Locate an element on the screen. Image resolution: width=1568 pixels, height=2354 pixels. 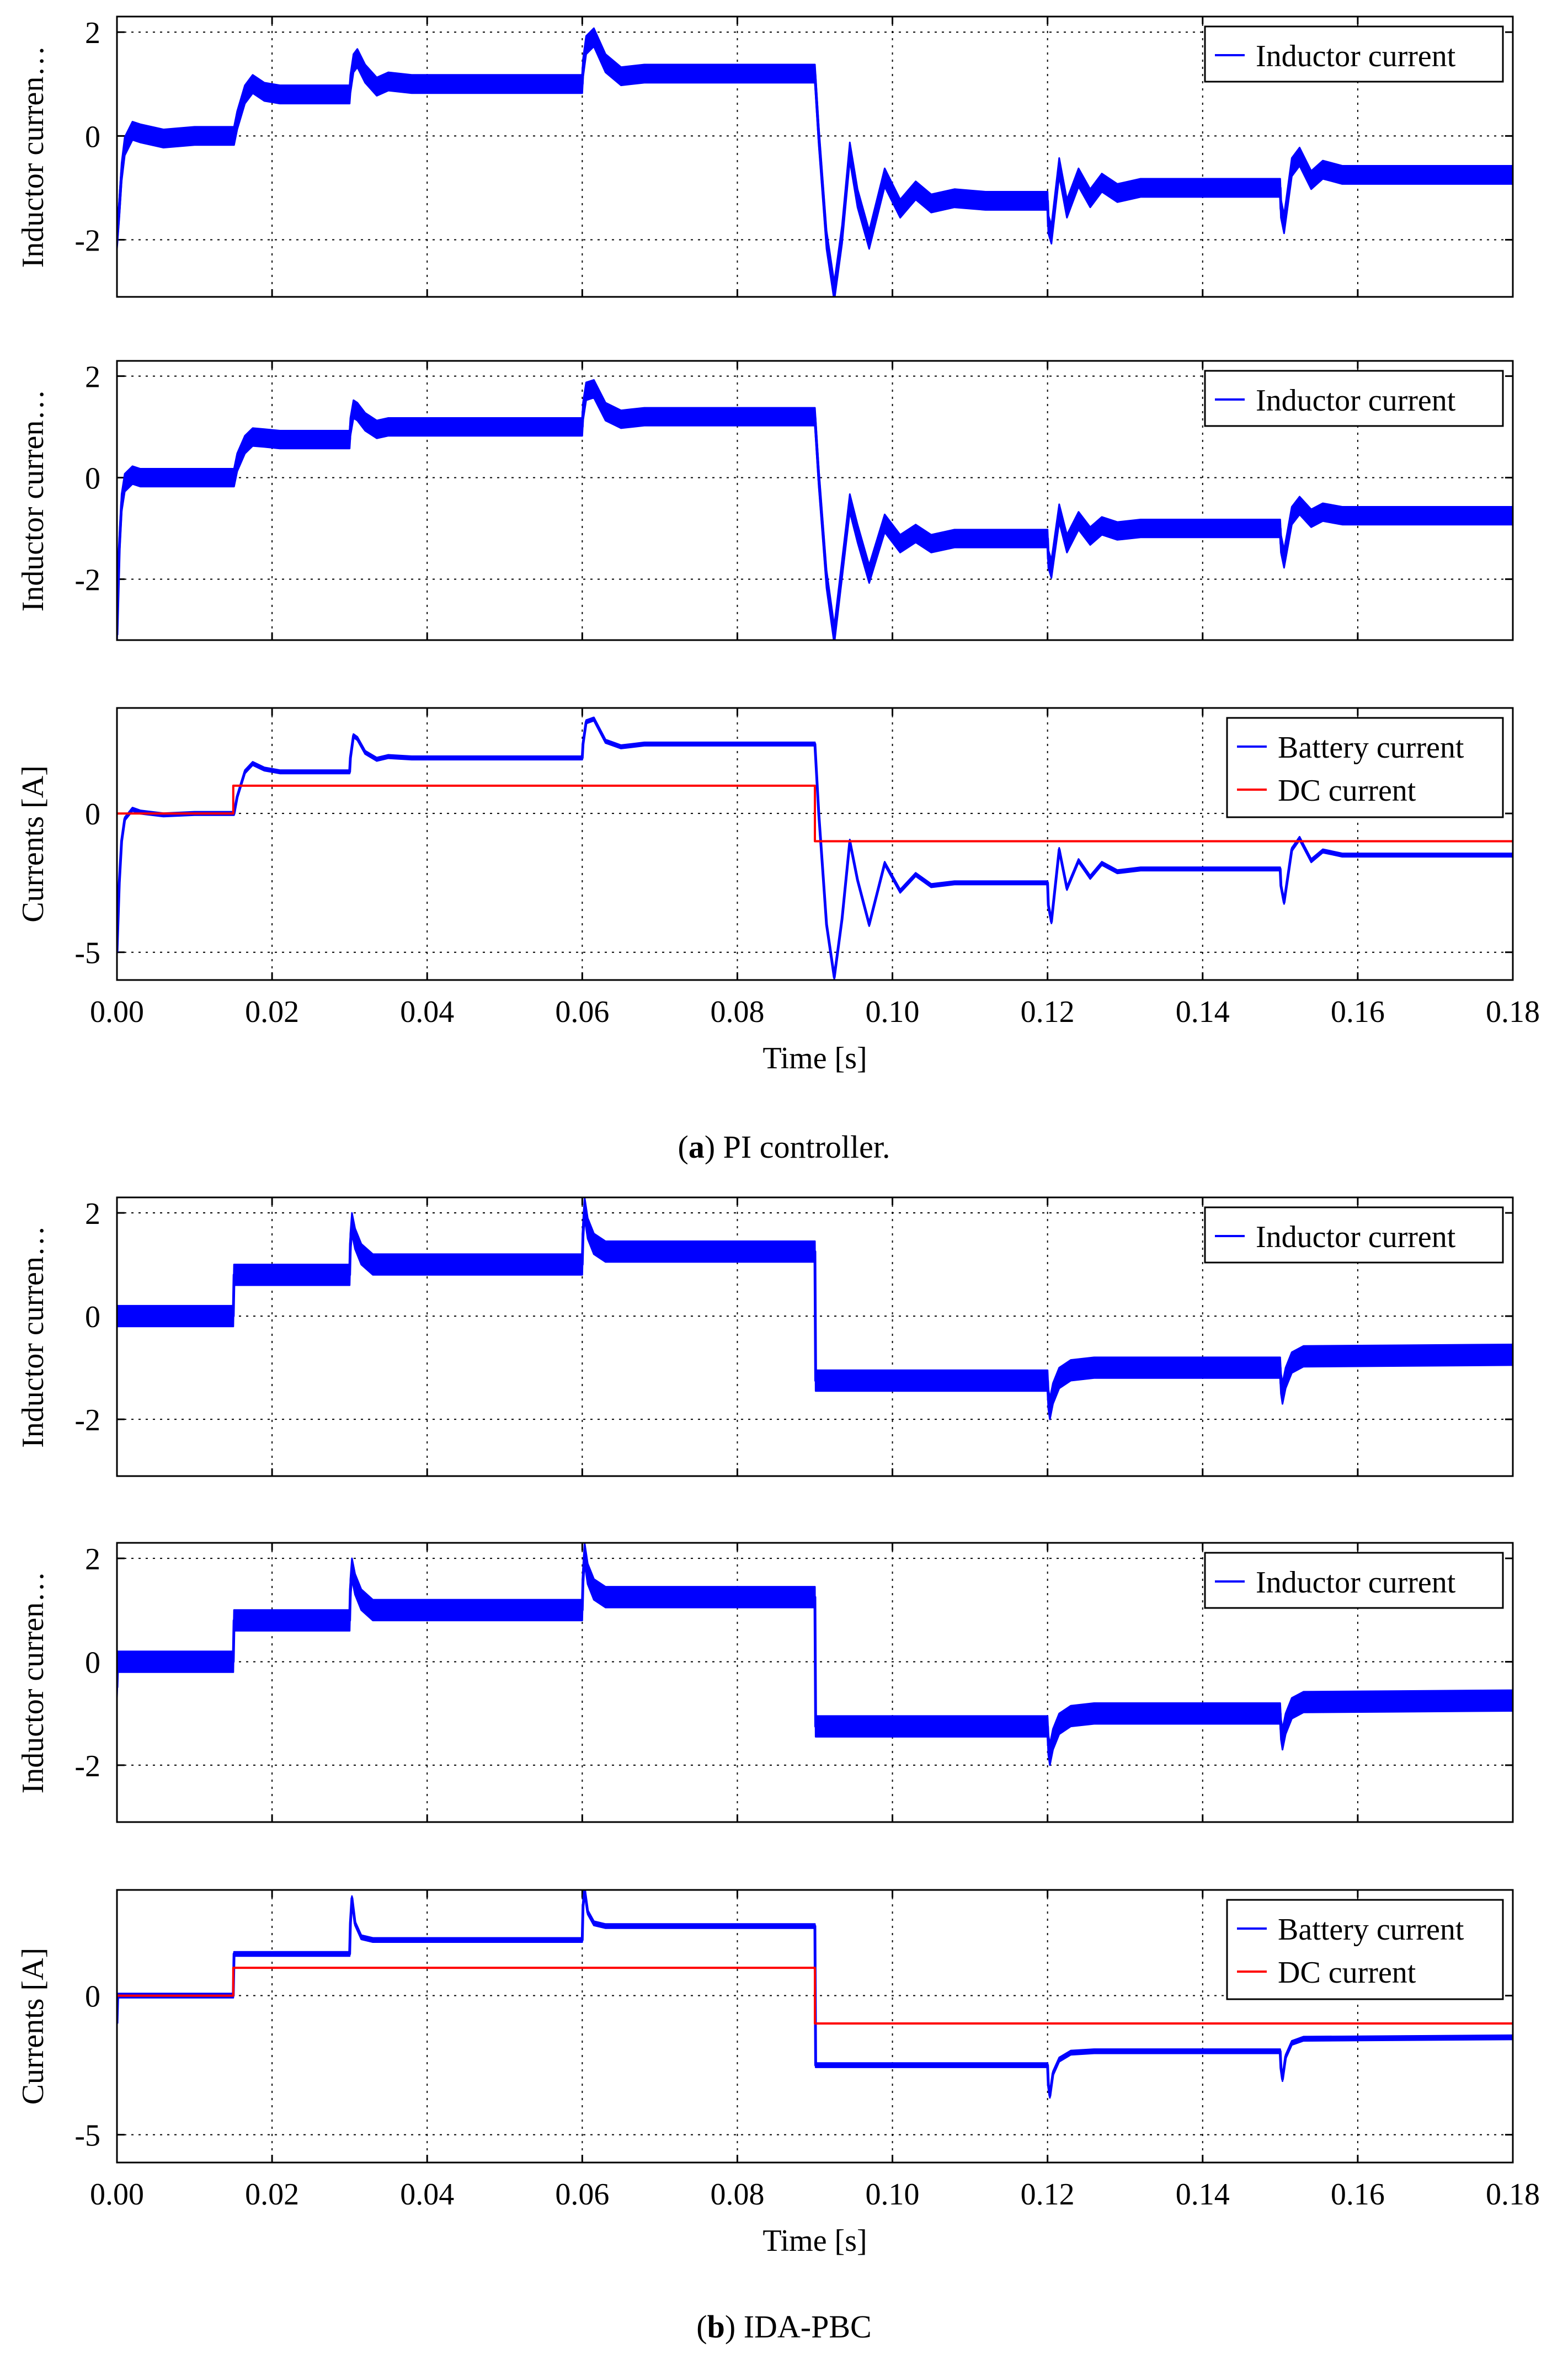
caption-a: (a) PI controller. is located at coordinates (784, 1147).